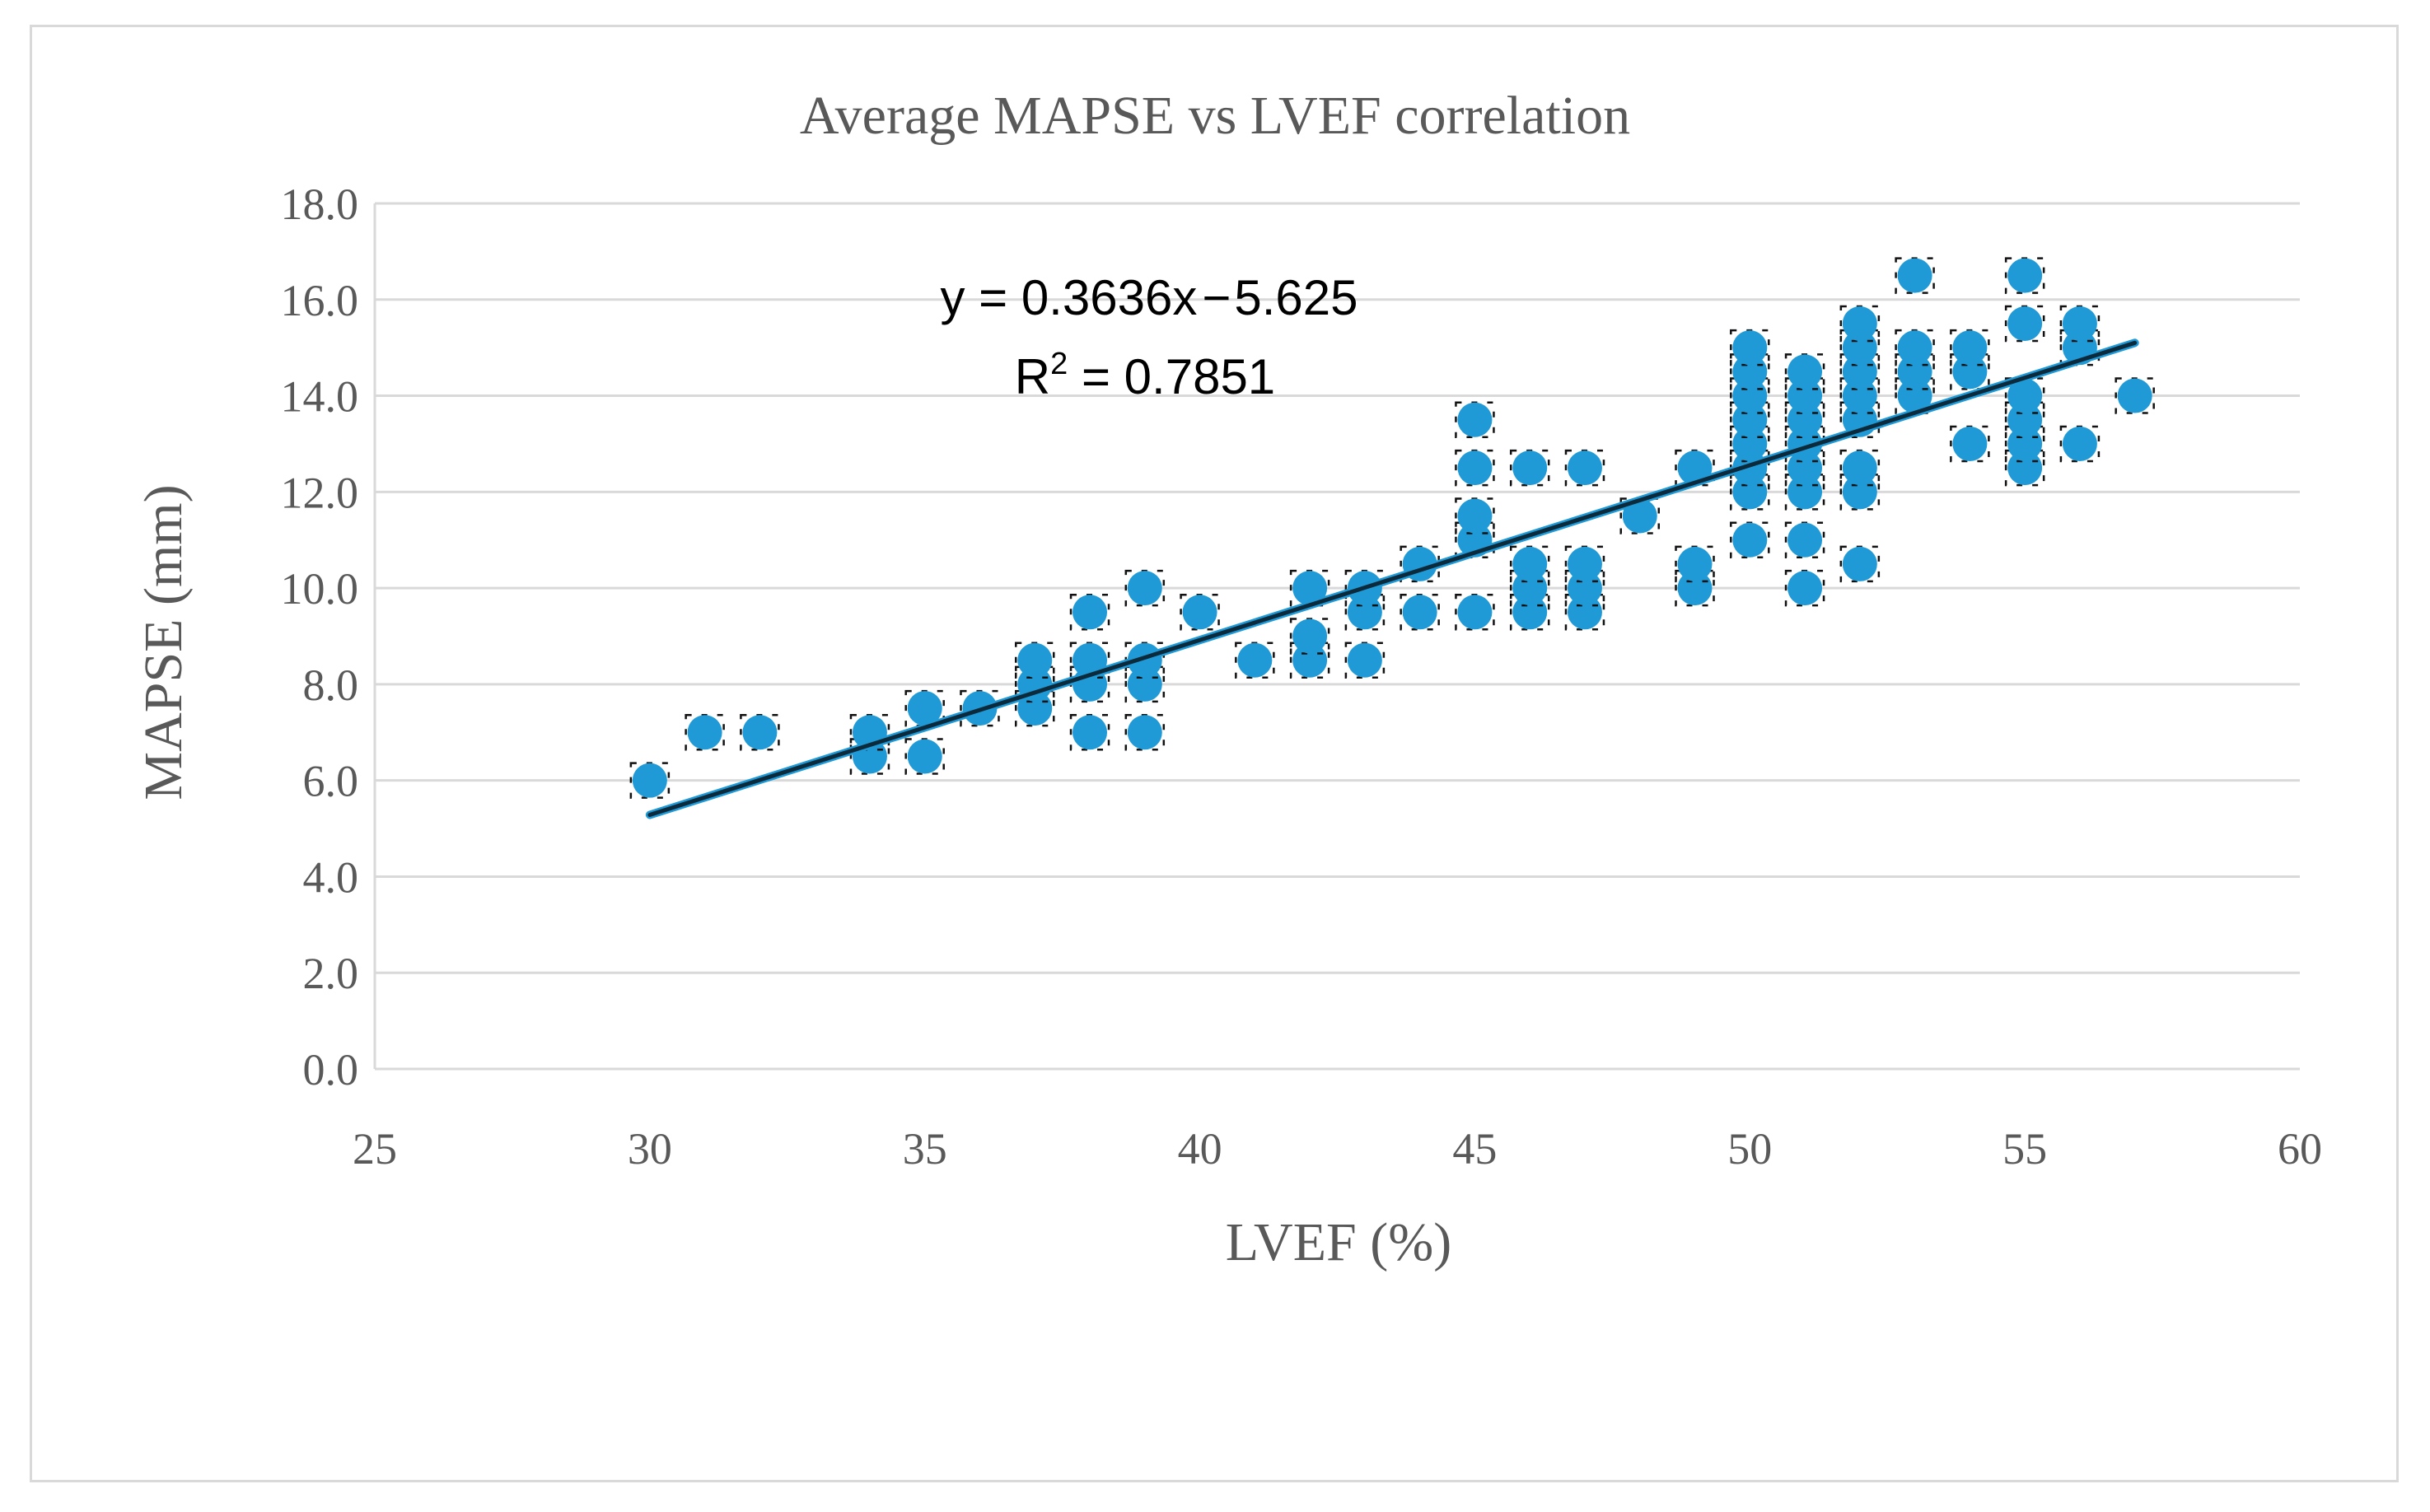 Image resolution: width=2430 pixels, height=1512 pixels. What do you see at coordinates (1296, 297) in the screenshot?
I see `equation-suffix: 5.625` at bounding box center [1296, 297].